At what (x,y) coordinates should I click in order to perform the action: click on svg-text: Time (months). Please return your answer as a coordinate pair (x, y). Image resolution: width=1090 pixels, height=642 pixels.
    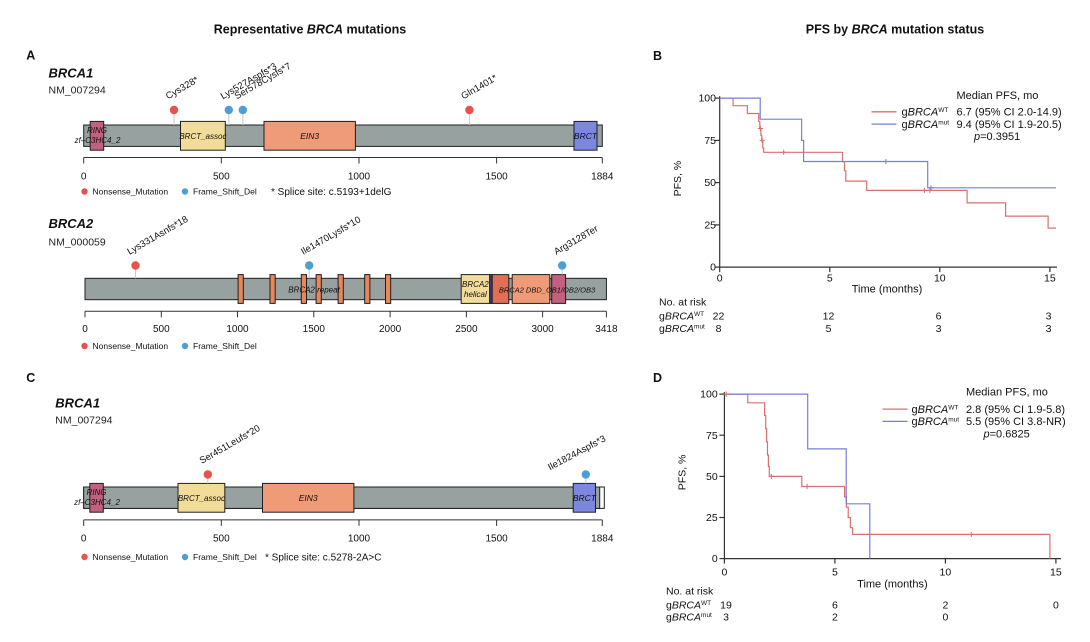
    Looking at the image, I should click on (892, 585).